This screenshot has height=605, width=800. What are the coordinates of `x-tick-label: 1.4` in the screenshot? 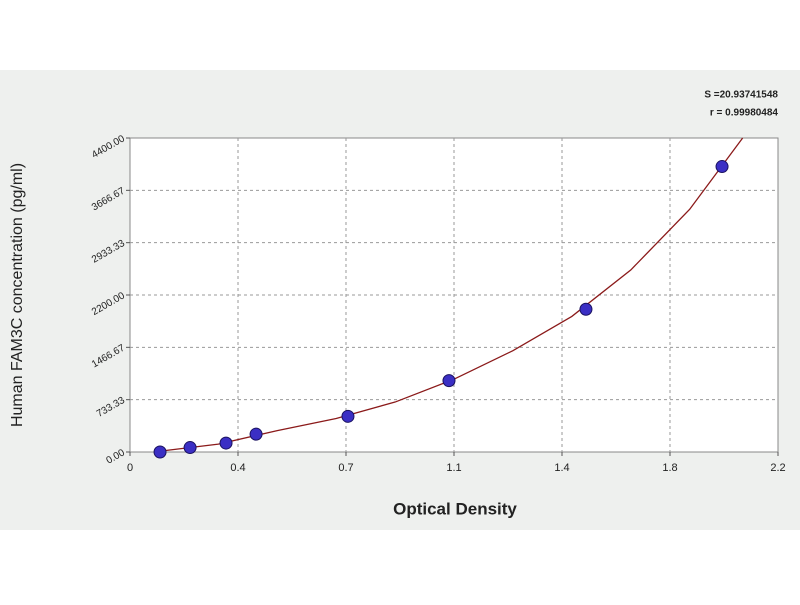 It's located at (561, 468).